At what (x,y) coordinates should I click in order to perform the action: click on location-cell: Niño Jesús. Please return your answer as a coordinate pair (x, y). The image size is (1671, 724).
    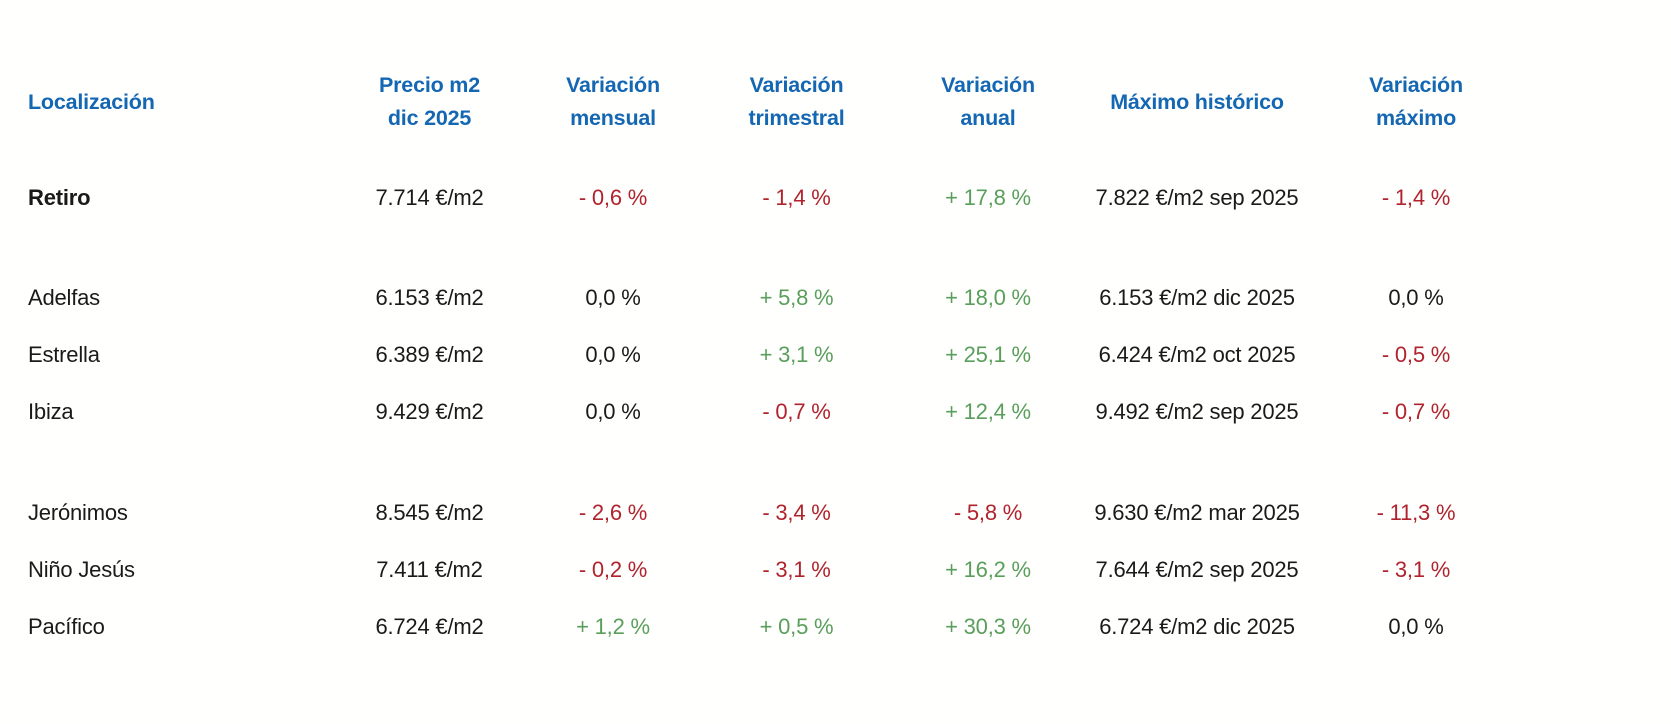
    Looking at the image, I should click on (81, 569).